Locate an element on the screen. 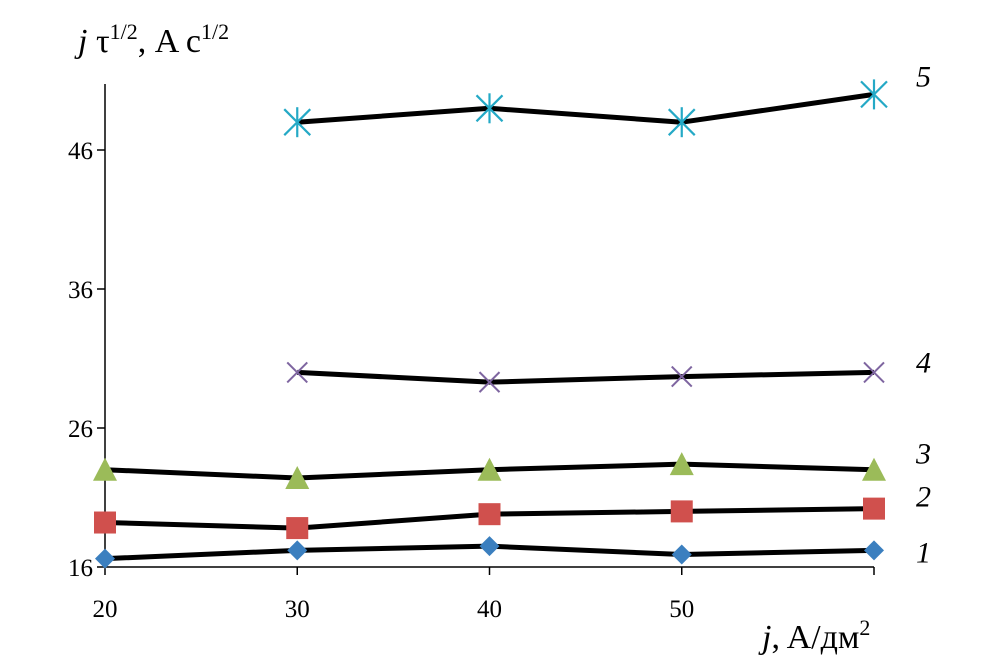  y-axis-title: j τ1/2, A c1/2 is located at coordinates (151, 39).